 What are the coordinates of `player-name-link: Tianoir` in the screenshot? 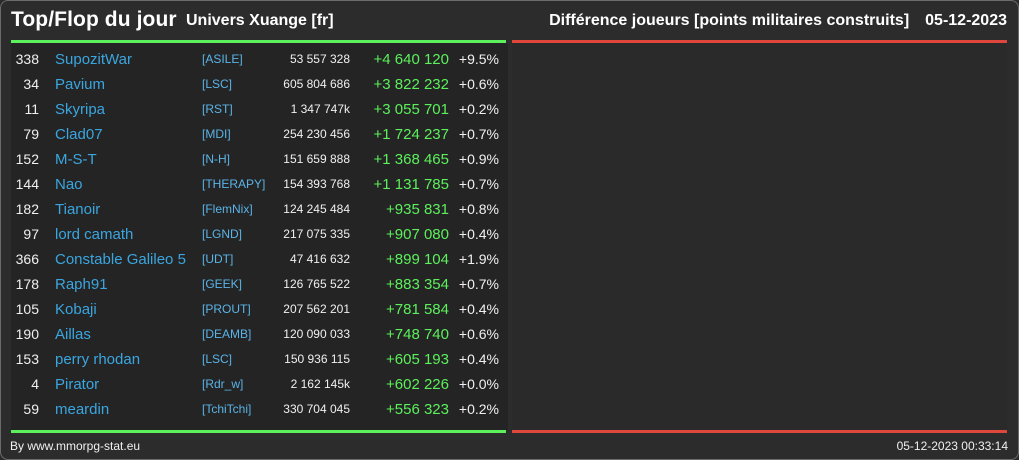 It's located at (78, 209).